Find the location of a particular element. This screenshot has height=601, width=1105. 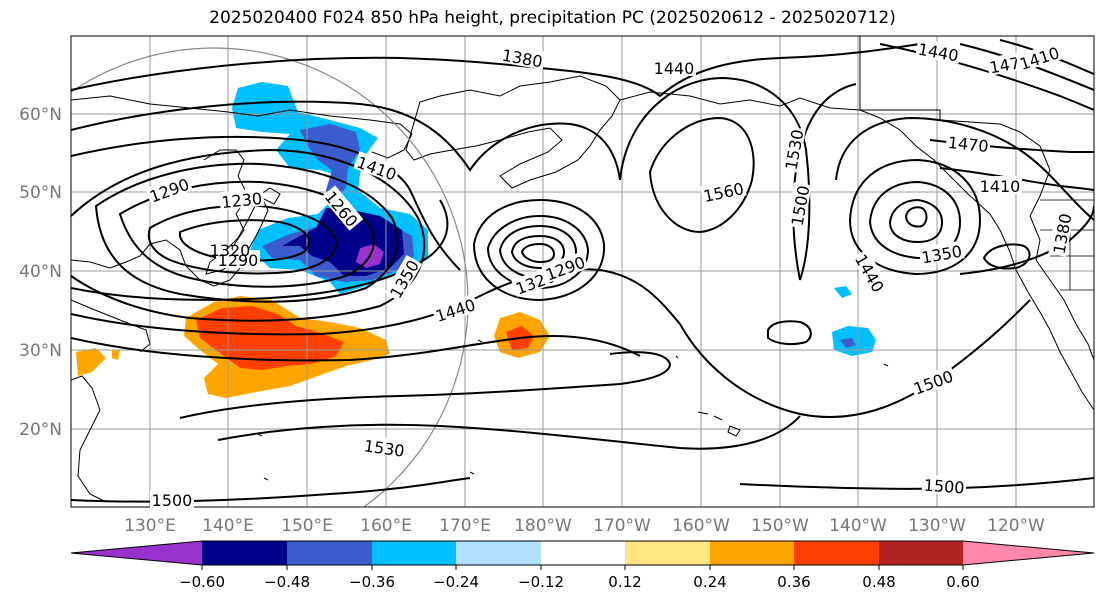

lat-label: 20°N is located at coordinates (40, 430).